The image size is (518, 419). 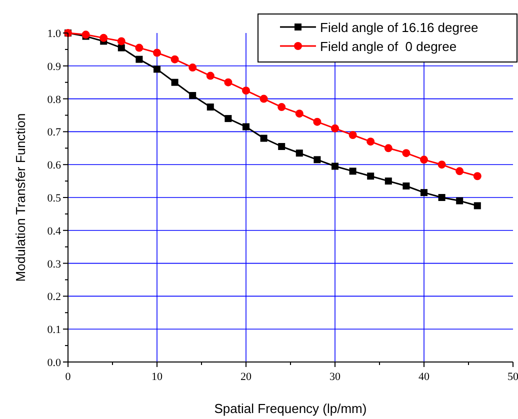 What do you see at coordinates (54, 100) in the screenshot?
I see `y-tick-label: 0.8` at bounding box center [54, 100].